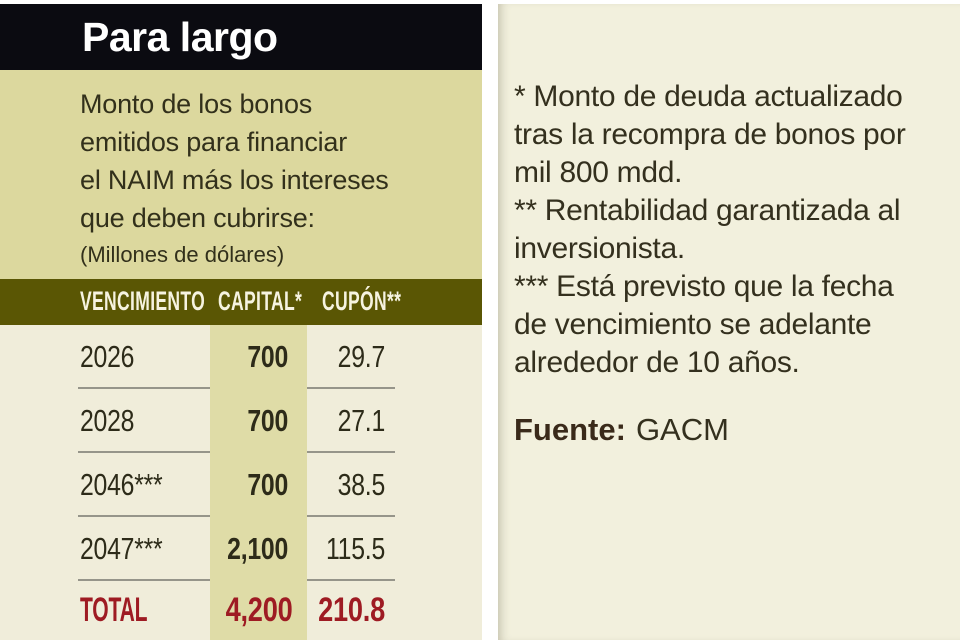  Describe the element at coordinates (361, 484) in the screenshot. I see `cell-cupon: 38.5` at that location.